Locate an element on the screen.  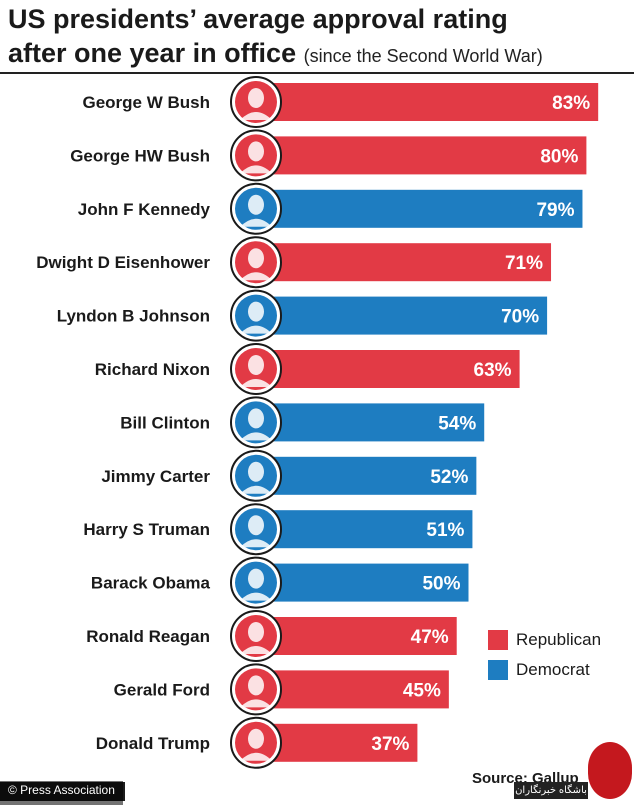
category-label: George W Bush is located at coordinates (146, 102).